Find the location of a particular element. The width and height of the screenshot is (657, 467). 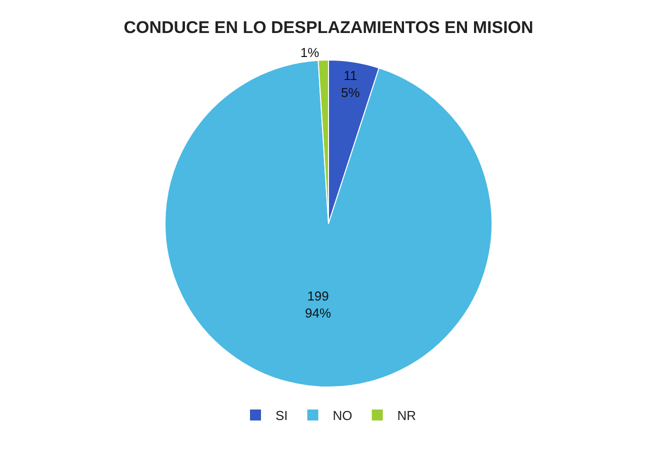

data-label: 11 5% is located at coordinates (350, 84).